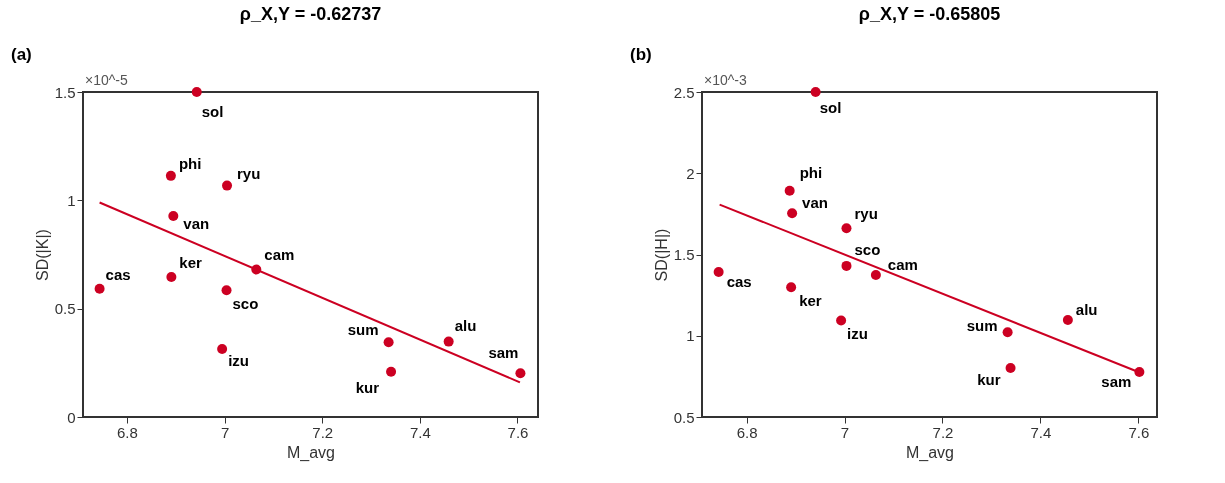 The image size is (1225, 483). I want to click on chart-title: ρ_X,Y = -0.65805, so click(929, 14).